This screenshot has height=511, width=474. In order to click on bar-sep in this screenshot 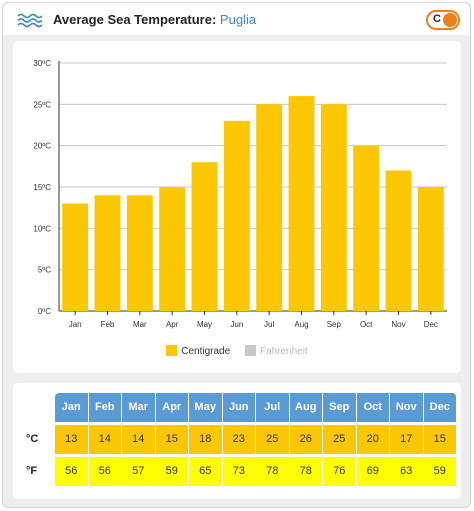, I will do `click(333, 207)`.